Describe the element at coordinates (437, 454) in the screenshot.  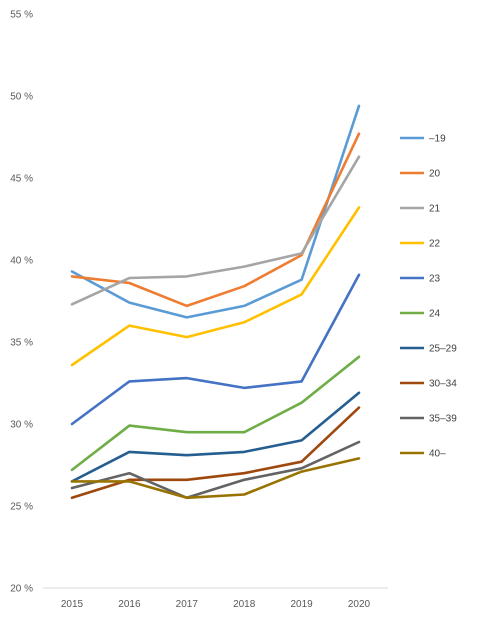
I see `legend-label: 40–` at that location.